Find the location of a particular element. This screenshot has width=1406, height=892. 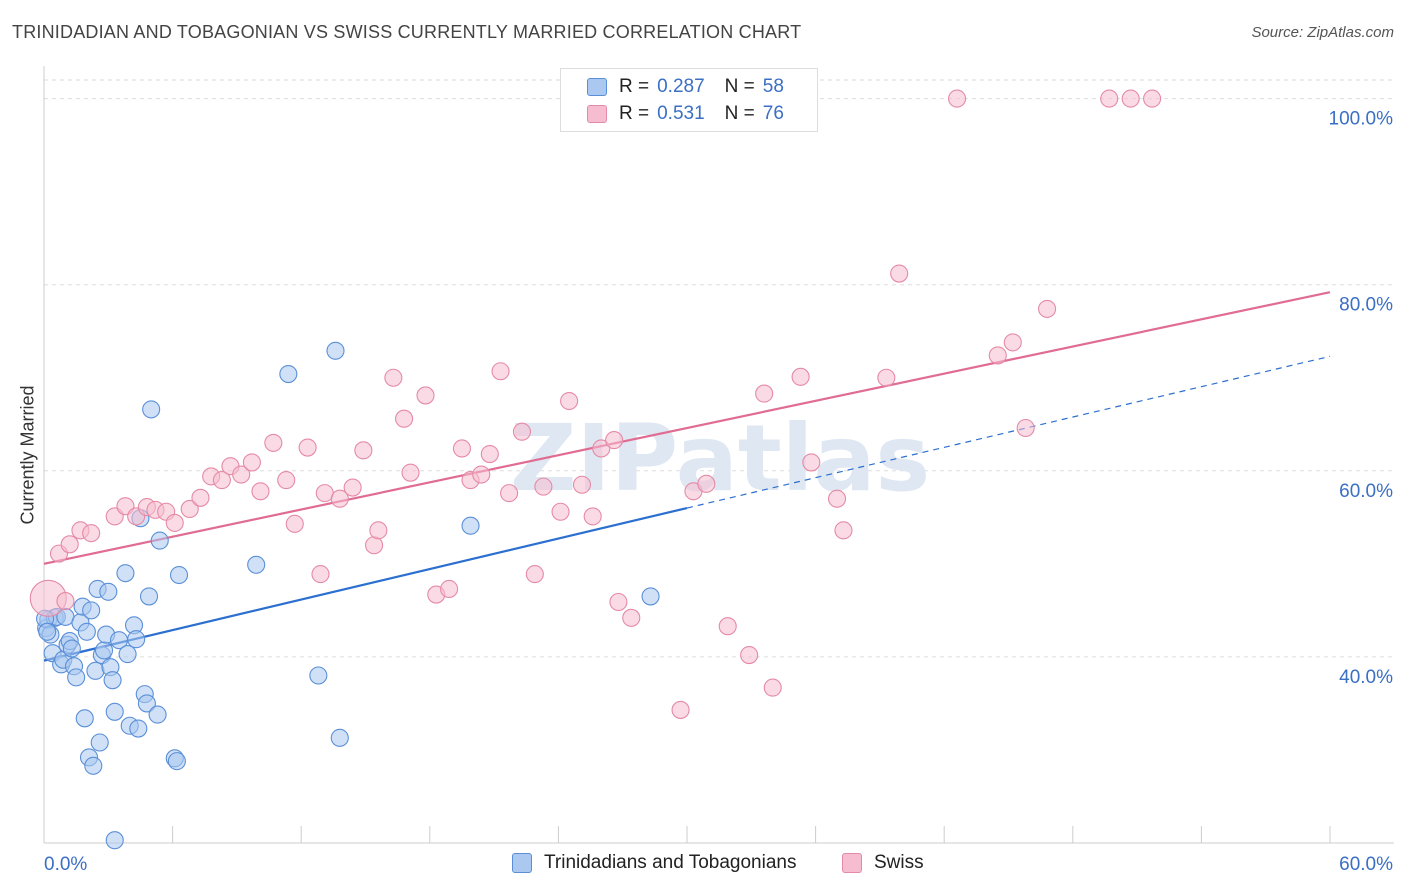

legend-swatch-blue is located at coordinates (597, 87).